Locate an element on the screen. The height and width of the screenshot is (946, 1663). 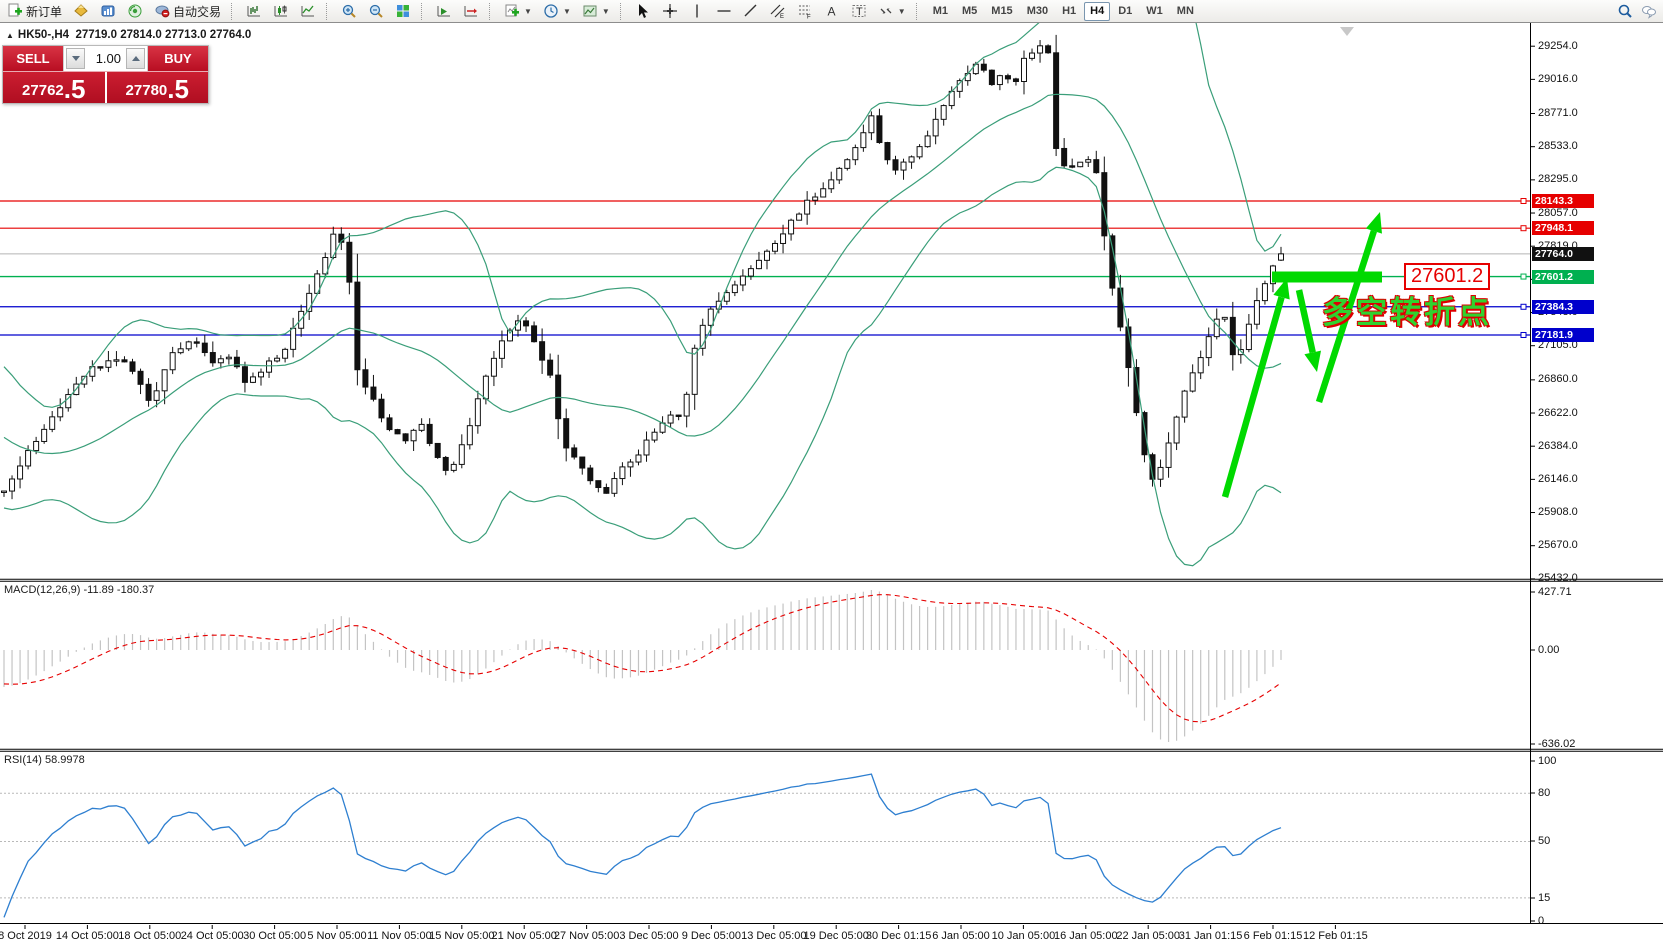
chart-shift-button is located at coordinates (471, 11).